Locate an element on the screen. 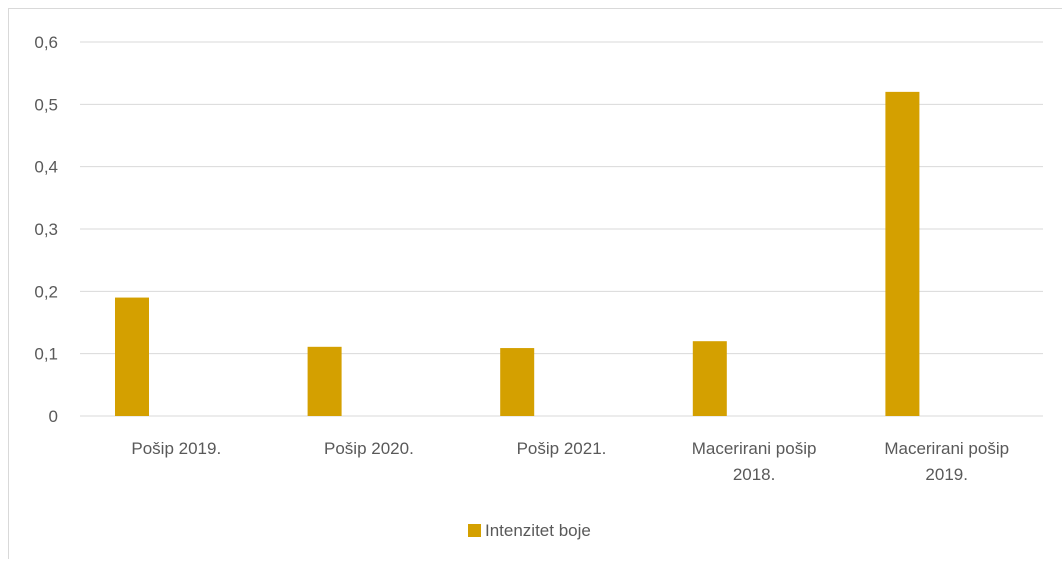 The image size is (1064, 561). legend-label: Intenzitet boje is located at coordinates (538, 530).